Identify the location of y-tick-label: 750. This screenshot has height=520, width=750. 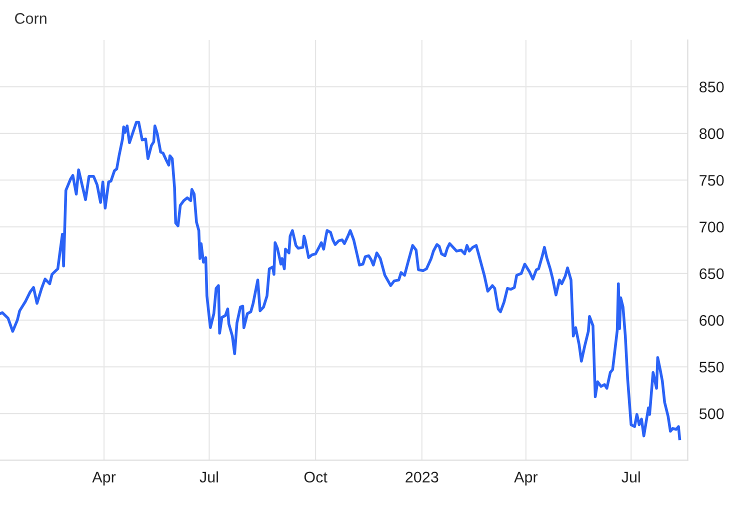
(712, 180).